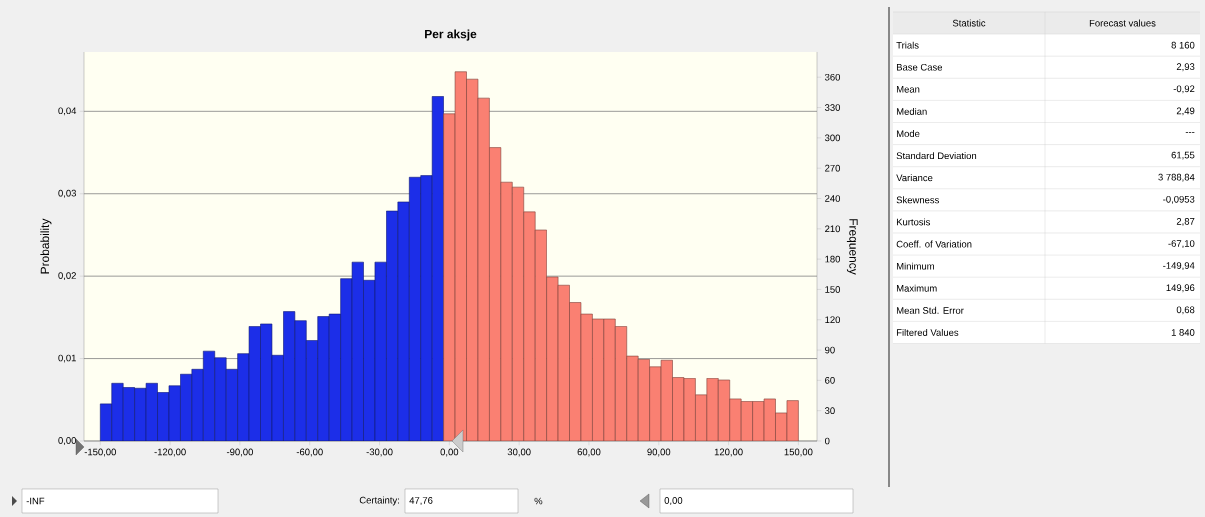 This screenshot has width=1205, height=517. What do you see at coordinates (907, 45) in the screenshot?
I see `text: Trials` at bounding box center [907, 45].